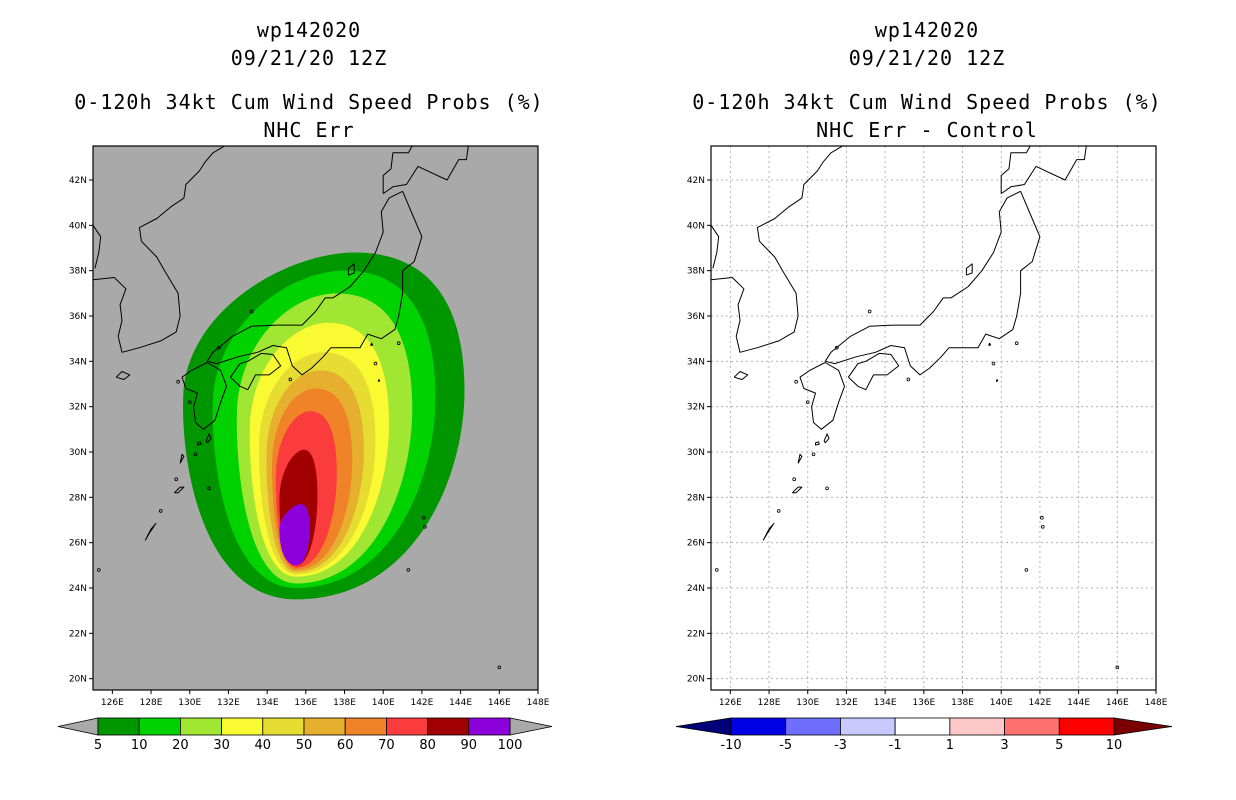  Describe the element at coordinates (150, 531) in the screenshot. I see `okinawa-coast` at that location.